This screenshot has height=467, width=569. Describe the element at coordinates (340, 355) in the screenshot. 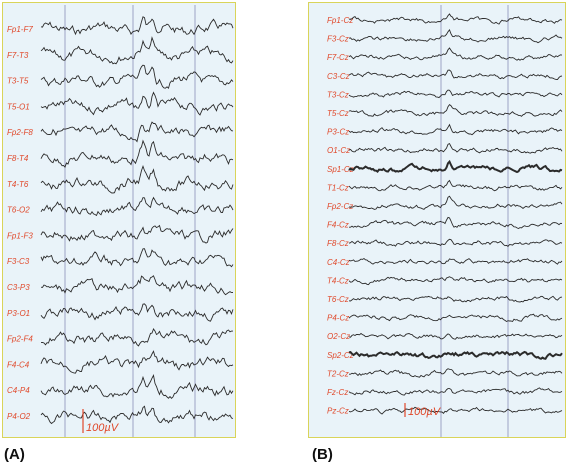

I see `channel-label: Sp2-Cz` at that location.